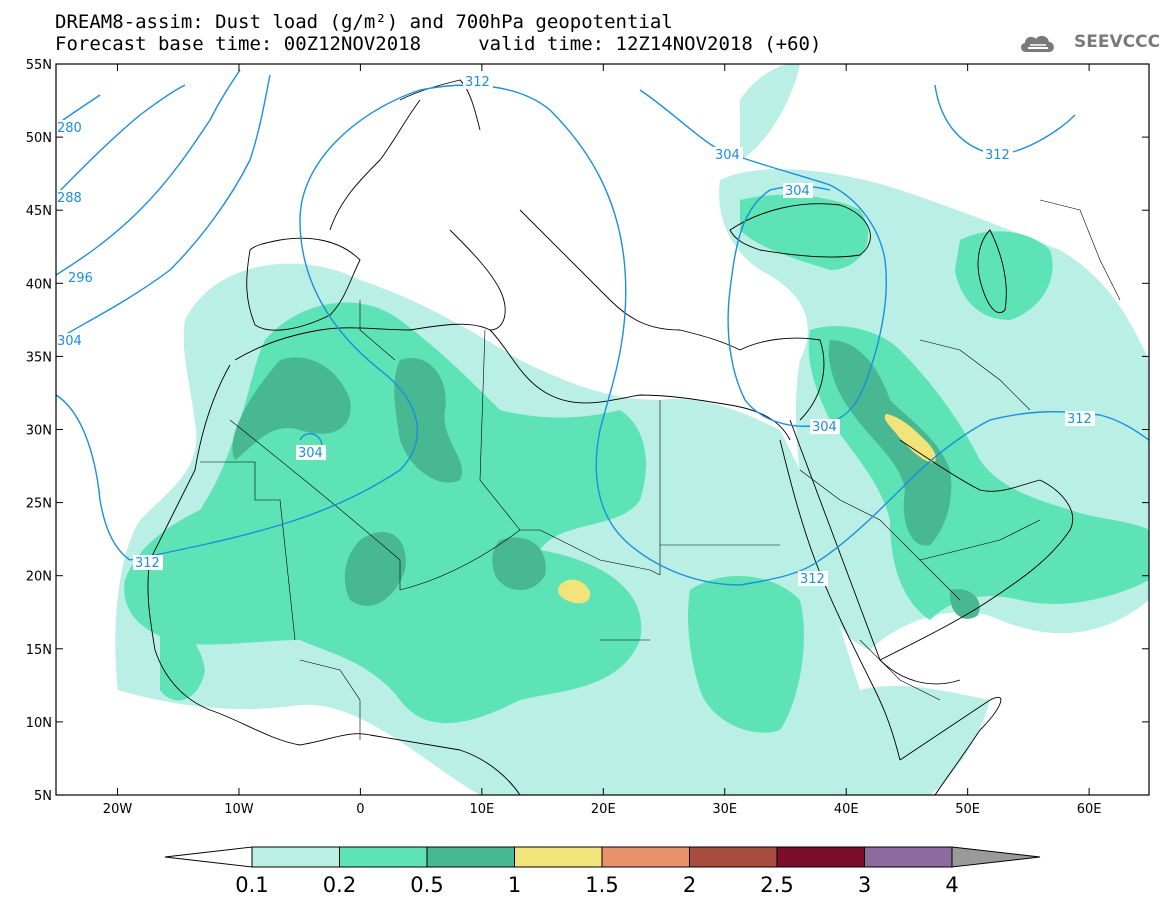  Describe the element at coordinates (519, 563) in the screenshot. I see `dust-region-chad-dark` at that location.